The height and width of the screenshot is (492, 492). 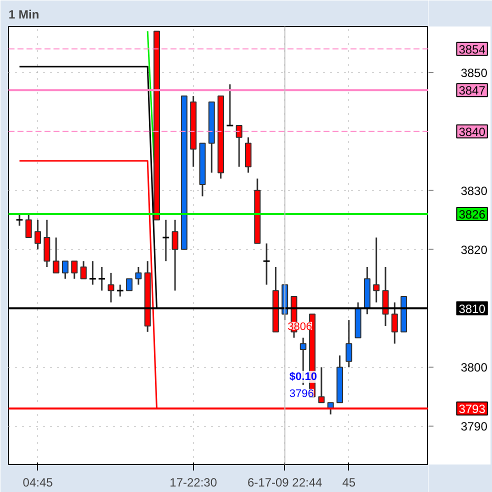 I want to click on ref-line-label: 3840, so click(x=472, y=131).